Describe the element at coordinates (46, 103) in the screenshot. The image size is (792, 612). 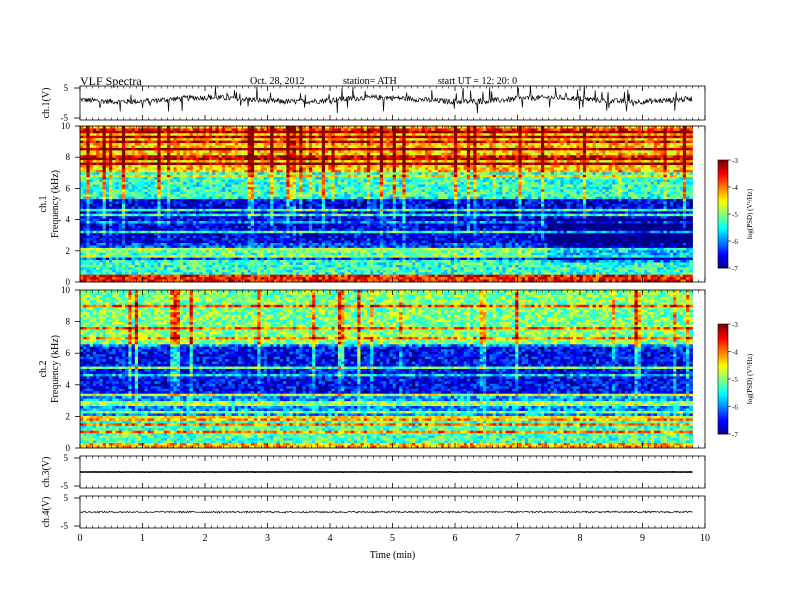
I see `y-axis-label: ch.1(V)` at that location.